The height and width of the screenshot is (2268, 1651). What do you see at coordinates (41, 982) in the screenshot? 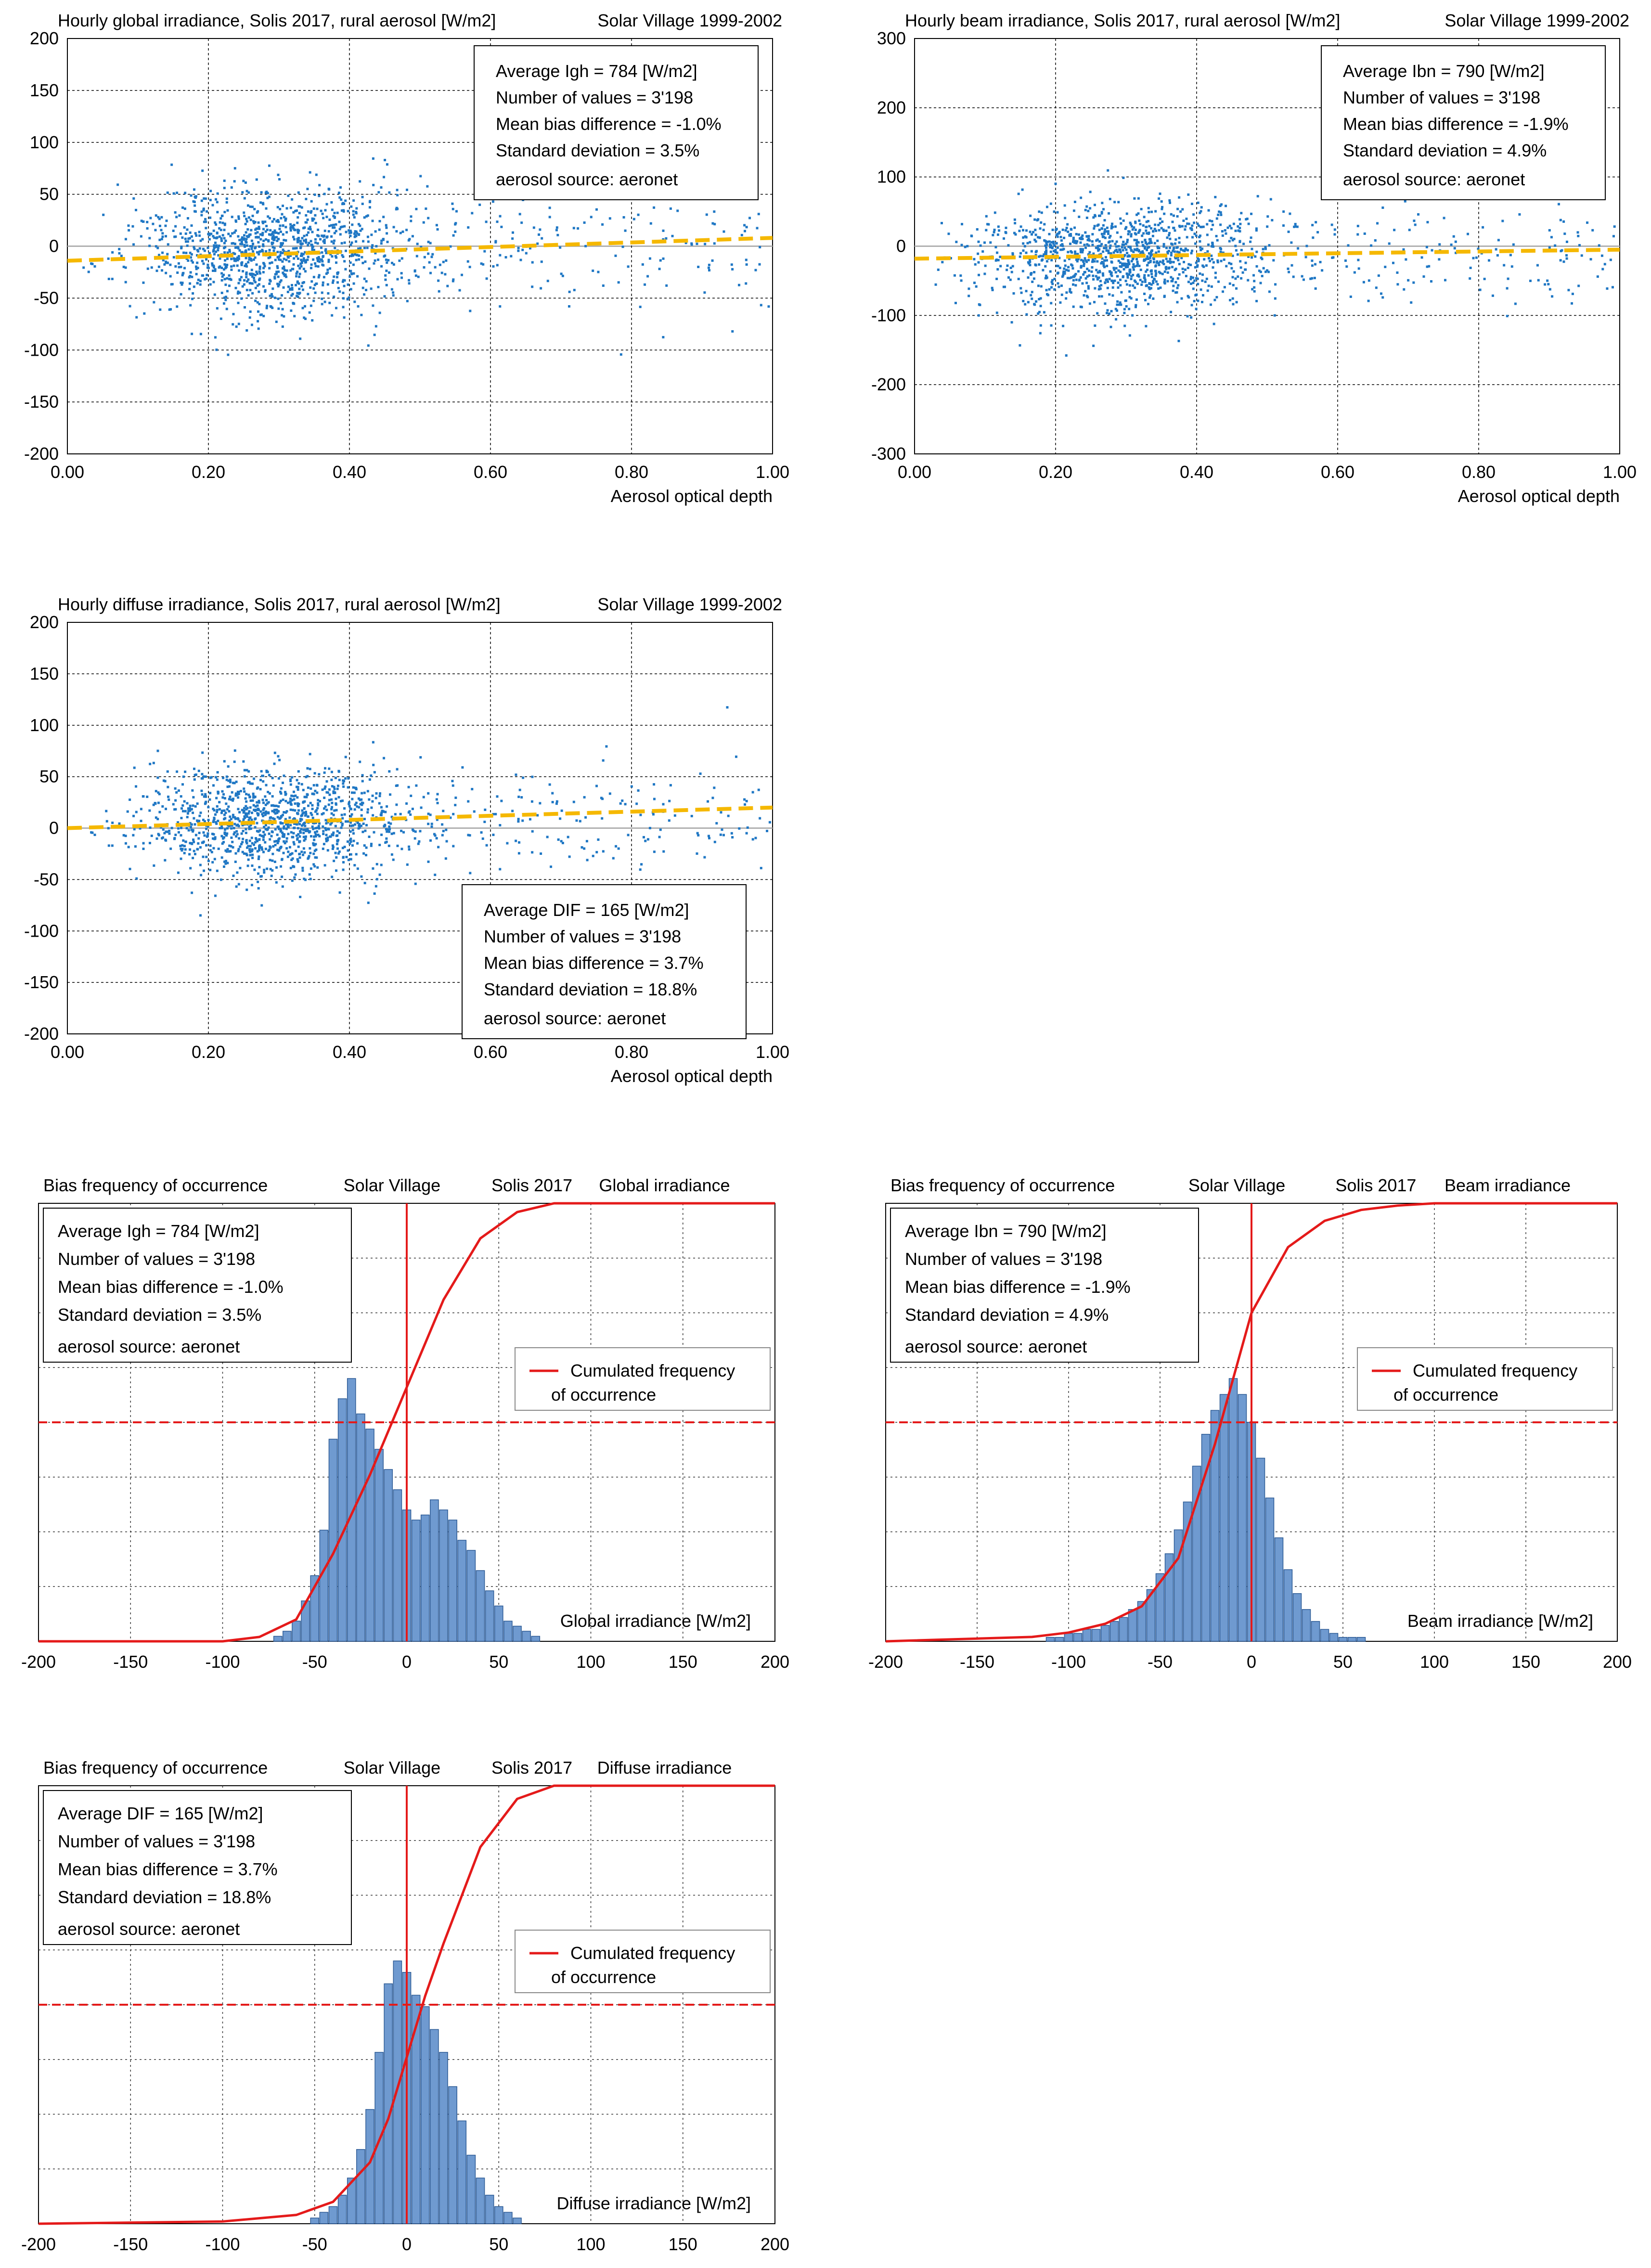
I see `y-tick-label: -150` at bounding box center [41, 982].